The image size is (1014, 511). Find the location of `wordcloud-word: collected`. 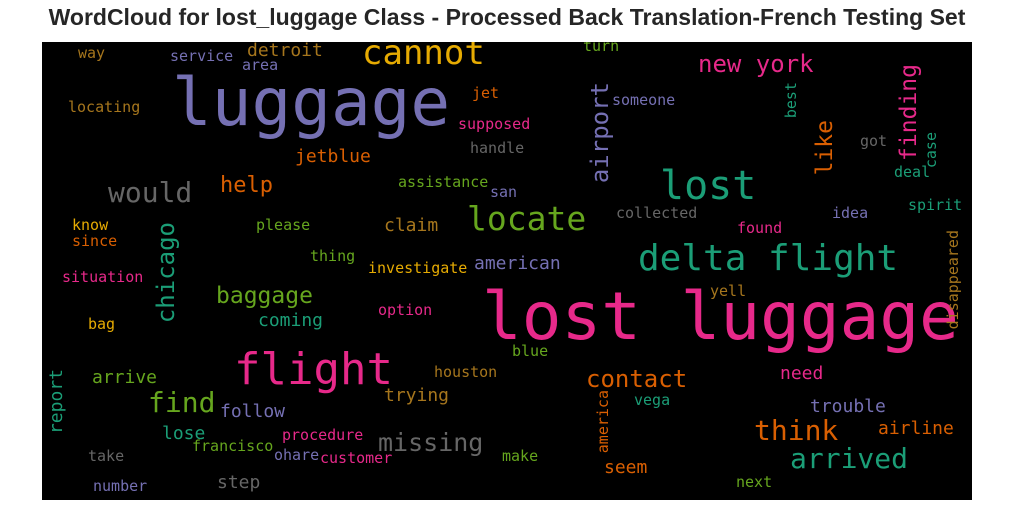

wordcloud-word: collected is located at coordinates (657, 213).